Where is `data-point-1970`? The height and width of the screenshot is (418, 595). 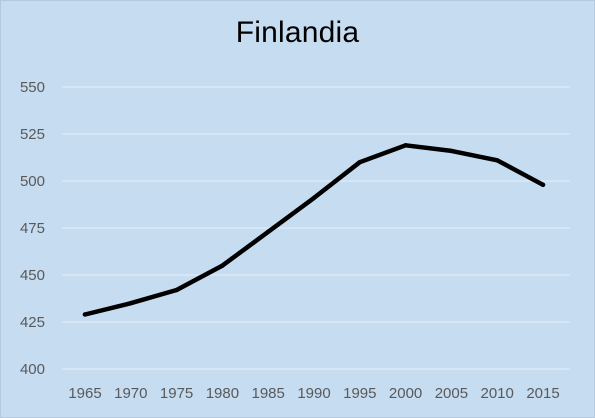 data-point-1970 is located at coordinates (130, 303).